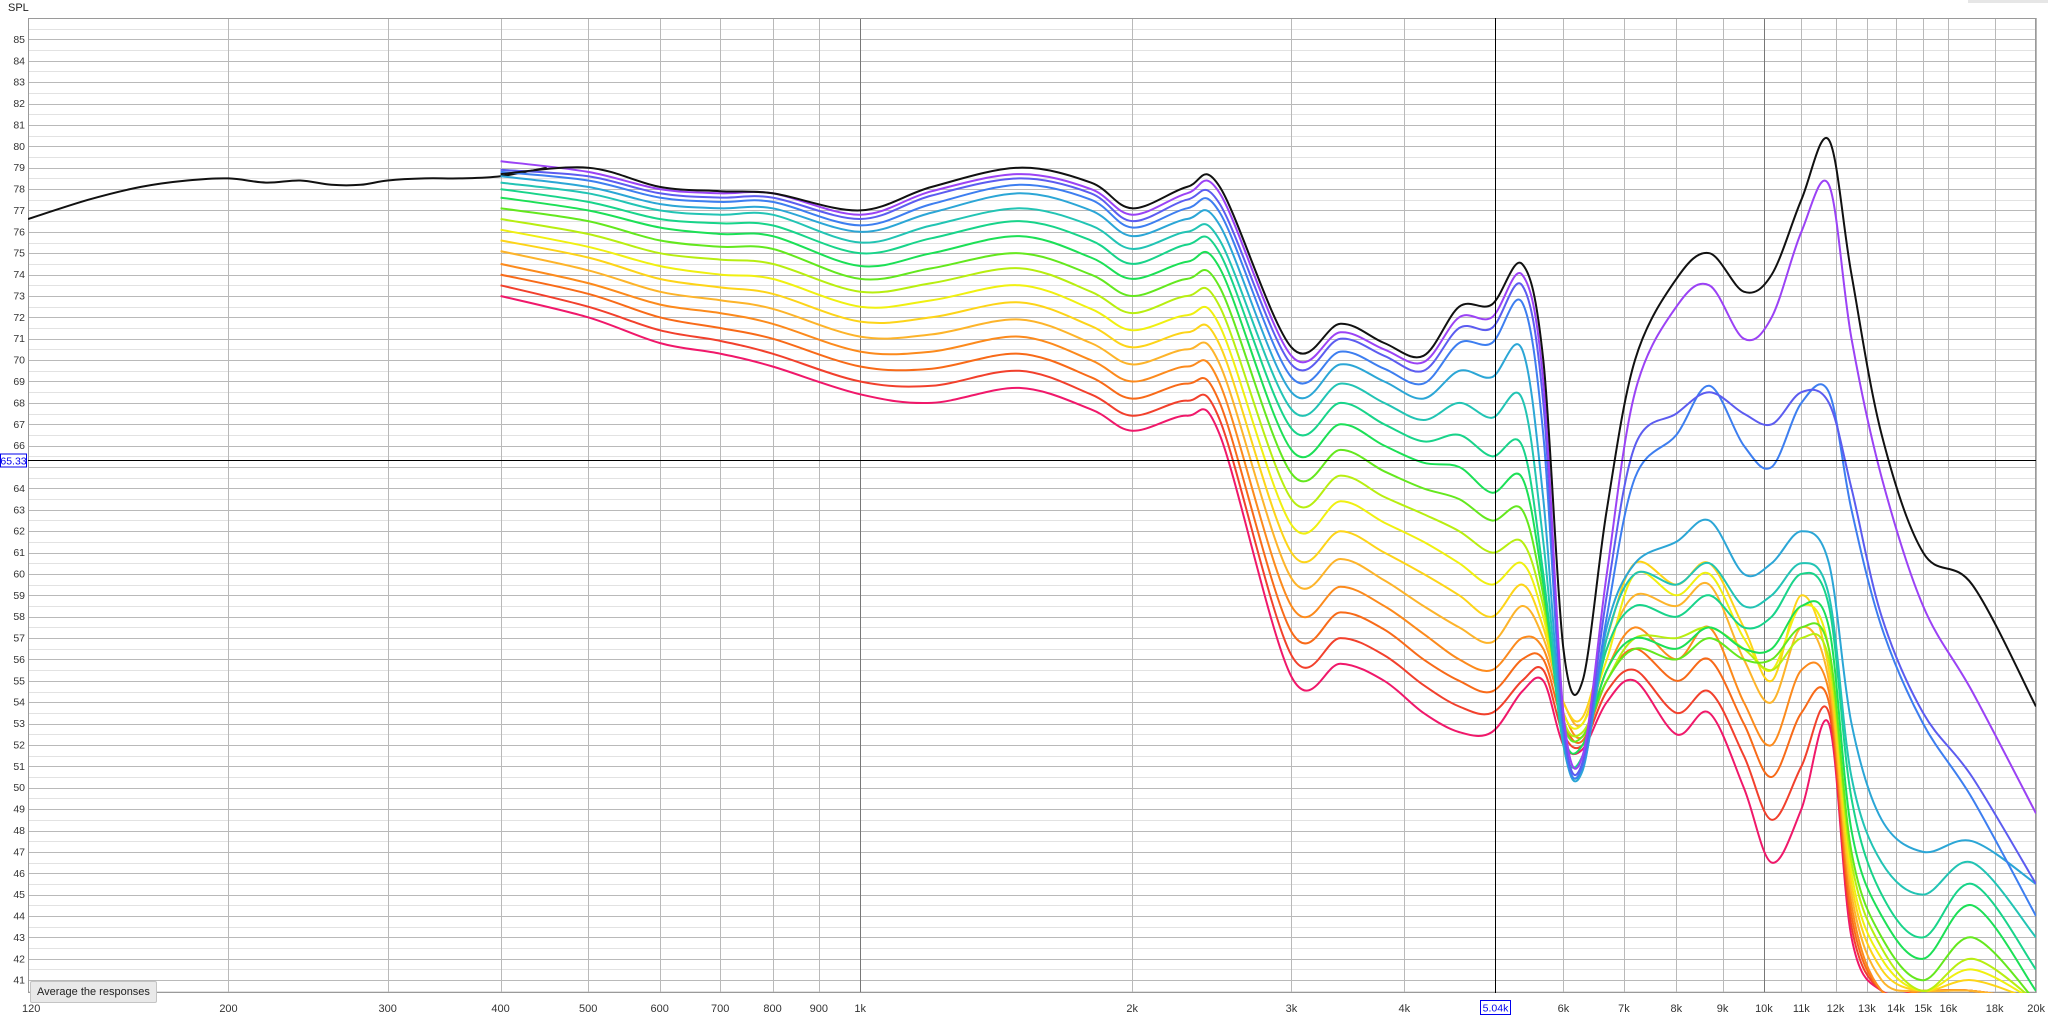  Describe the element at coordinates (19, 211) in the screenshot. I see `y-tick-label: 77` at that location.